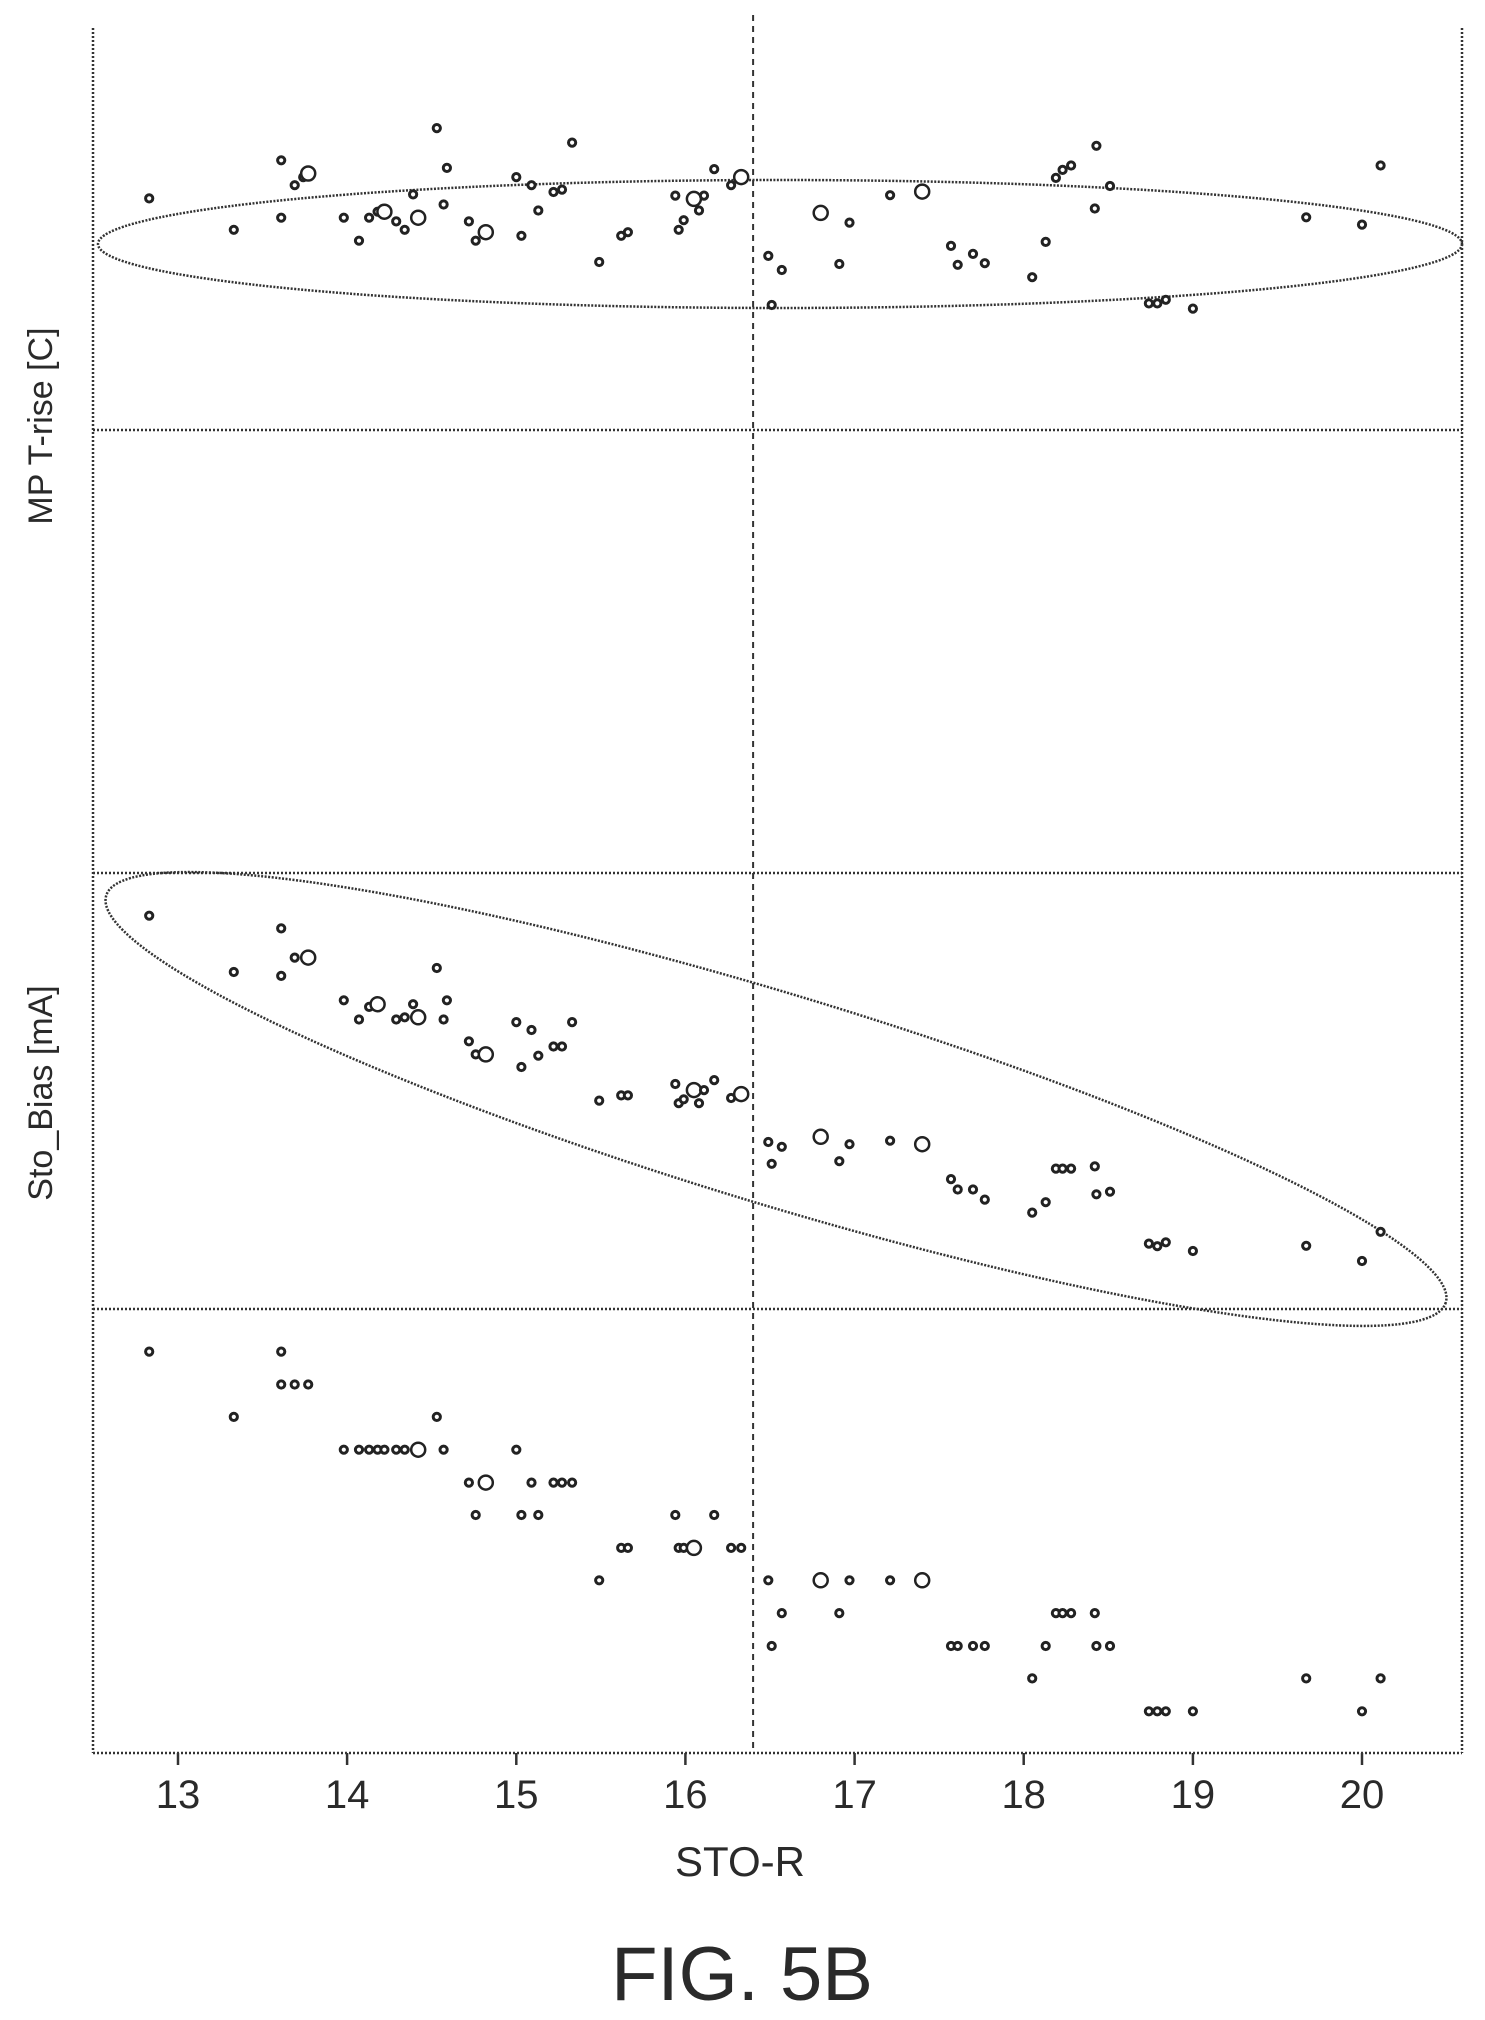 This screenshot has width=1485, height=2020. I want to click on y-axis-label-sto-bias: Sto_Bias [mA], so click(41, 1092).